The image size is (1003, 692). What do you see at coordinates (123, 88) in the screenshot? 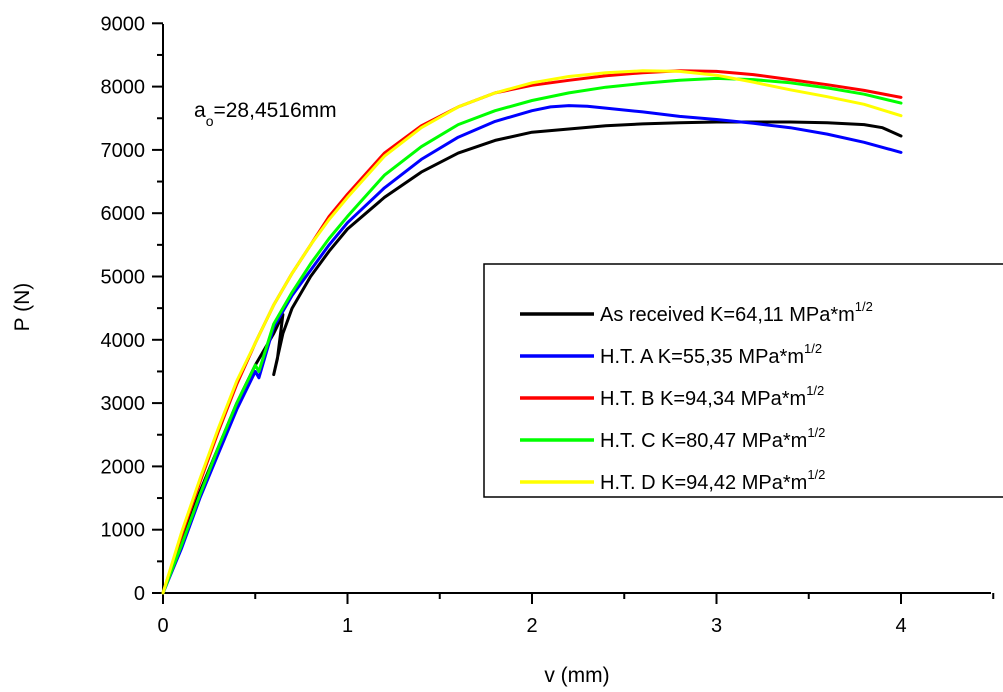
I see `y-tick-label: 8000` at bounding box center [123, 88].